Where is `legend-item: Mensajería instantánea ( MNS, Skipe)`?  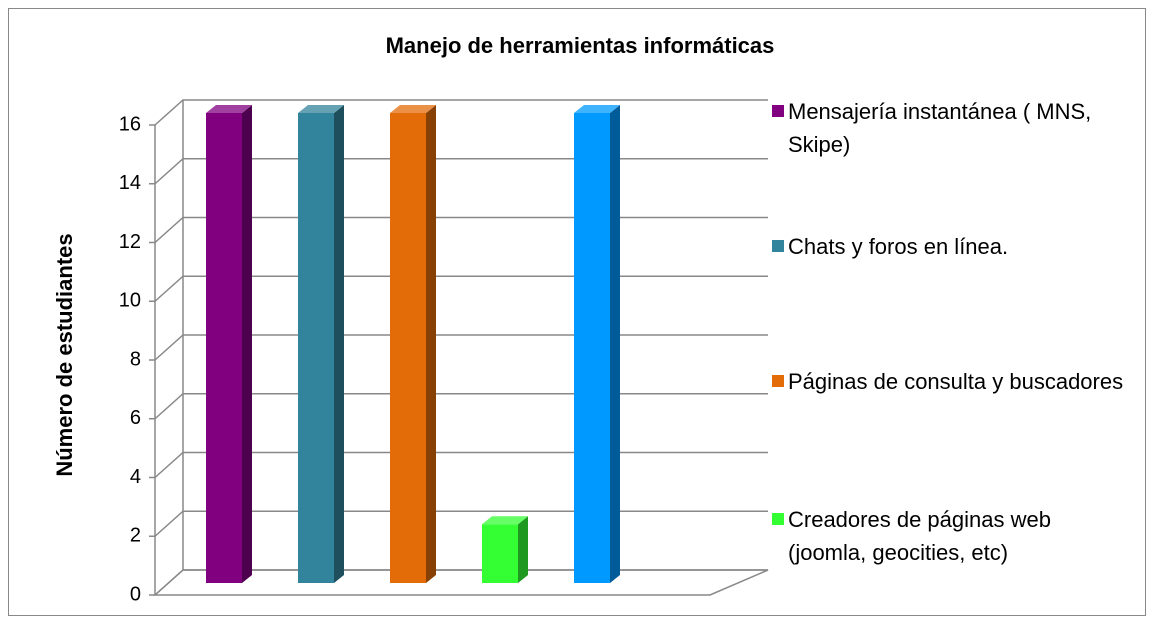
legend-item: Mensajería instantánea ( MNS, Skipe) is located at coordinates (952, 128).